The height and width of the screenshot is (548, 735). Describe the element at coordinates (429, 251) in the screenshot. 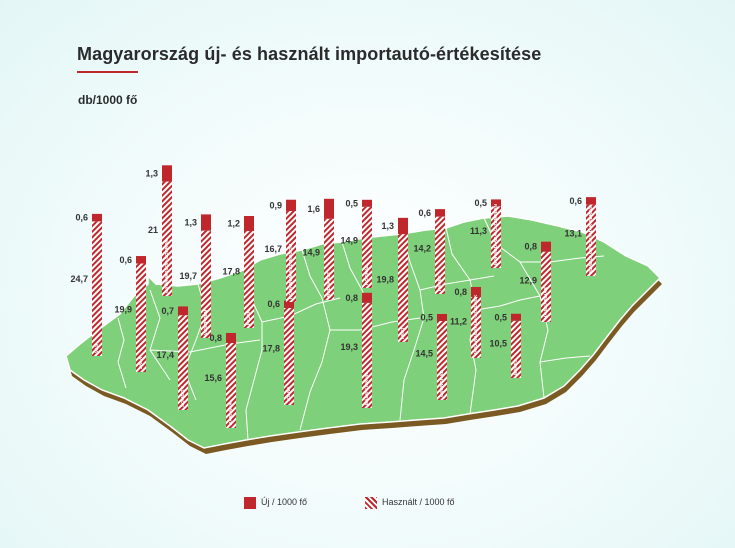

I see `county-bar-heves: 0,6 14,2 HEVES` at that location.